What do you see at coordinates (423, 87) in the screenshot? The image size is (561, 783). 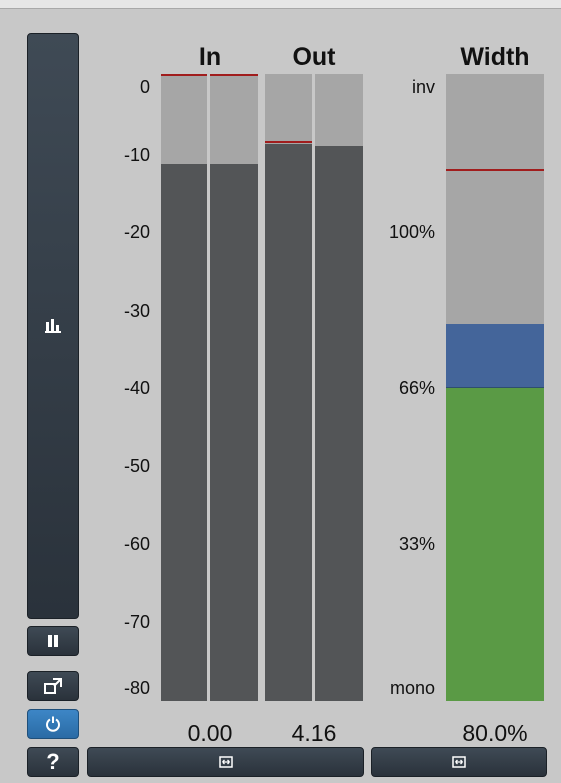 I see `width-tick-inv: inv` at bounding box center [423, 87].